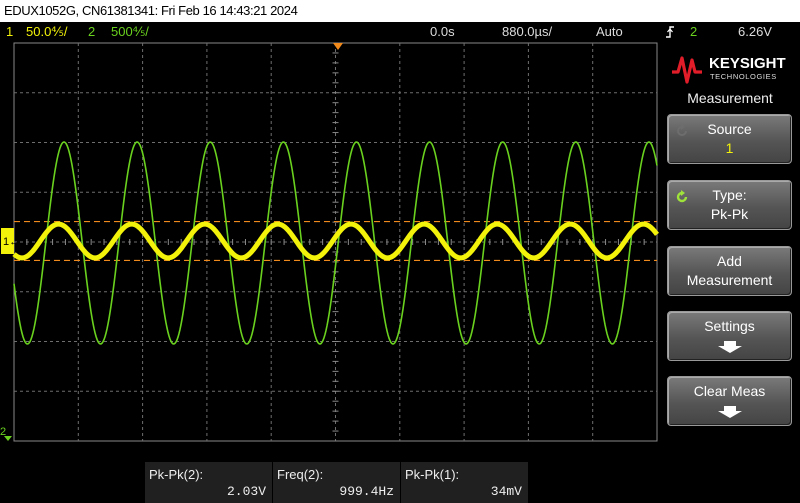  What do you see at coordinates (729, 336) in the screenshot?
I see `settings-softkey: Settings` at bounding box center [729, 336].